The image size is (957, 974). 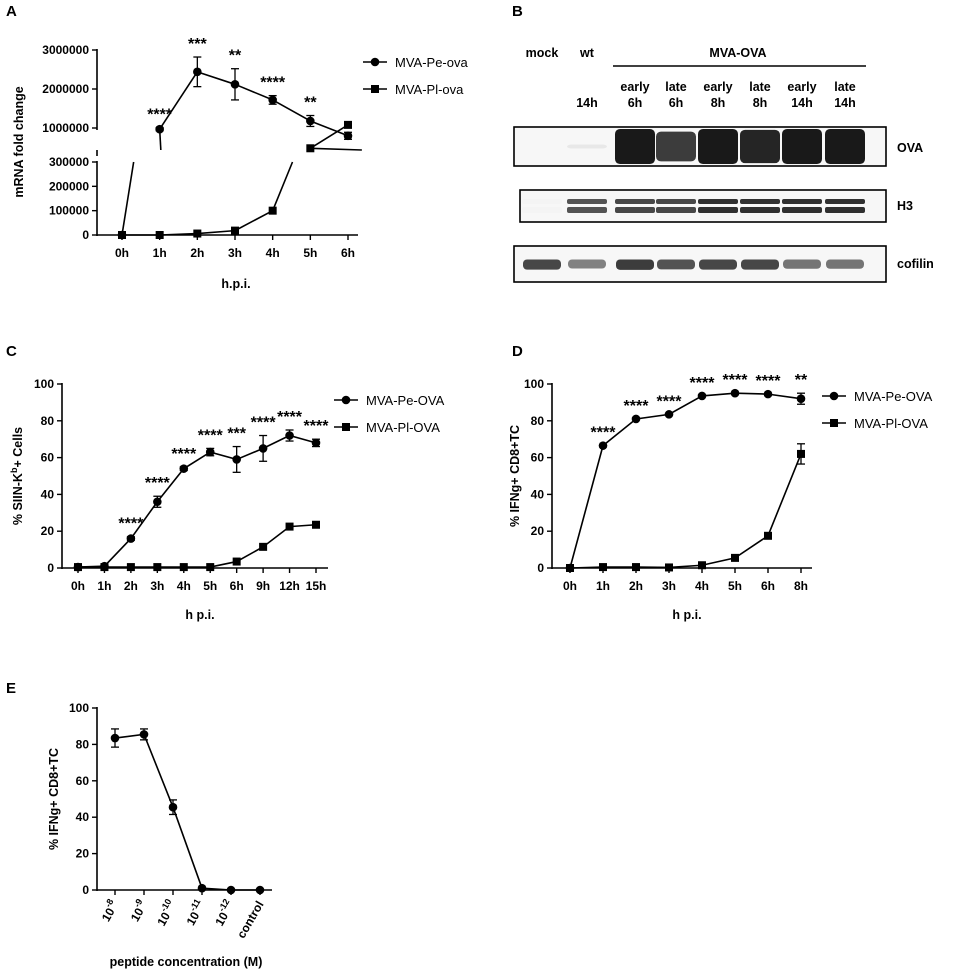 What do you see at coordinates (237, 586) in the screenshot?
I see `x-tick-label: 6h` at bounding box center [237, 586].